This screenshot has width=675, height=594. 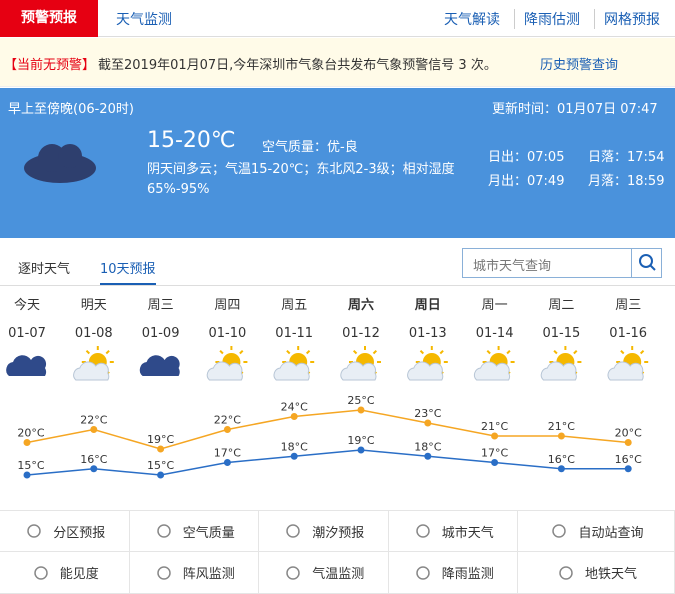 What do you see at coordinates (191, 140) in the screenshot?
I see `temp: 15-20℃` at bounding box center [191, 140].